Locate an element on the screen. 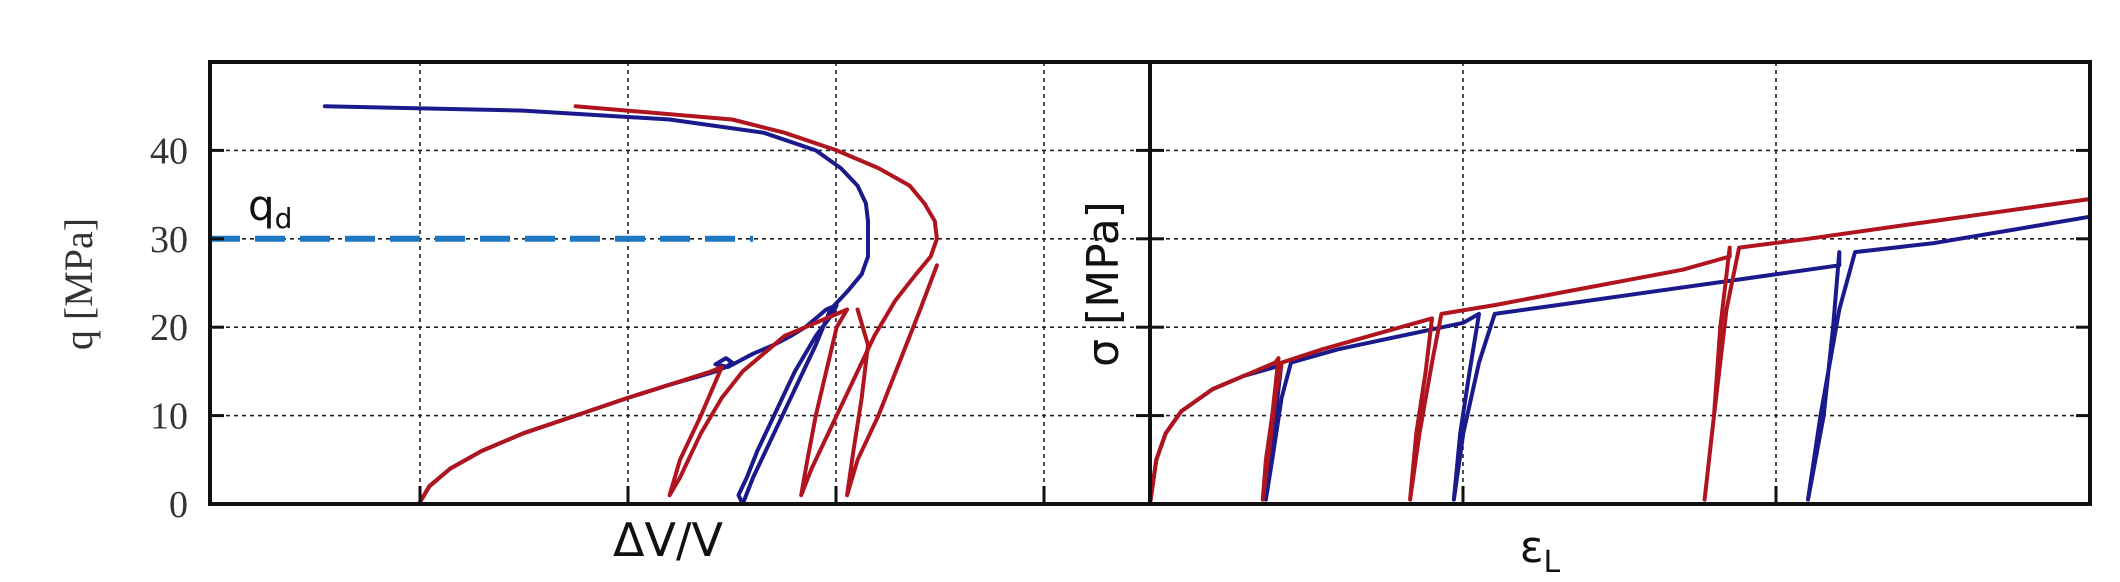  y-tick-label: 10 is located at coordinates (169, 417).